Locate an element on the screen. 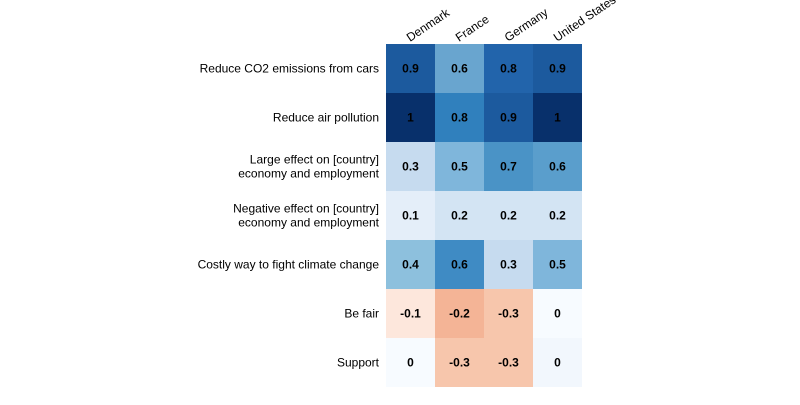 Image resolution: width=800 pixels, height=405 pixels. column-label: Denmark is located at coordinates (428, 24).